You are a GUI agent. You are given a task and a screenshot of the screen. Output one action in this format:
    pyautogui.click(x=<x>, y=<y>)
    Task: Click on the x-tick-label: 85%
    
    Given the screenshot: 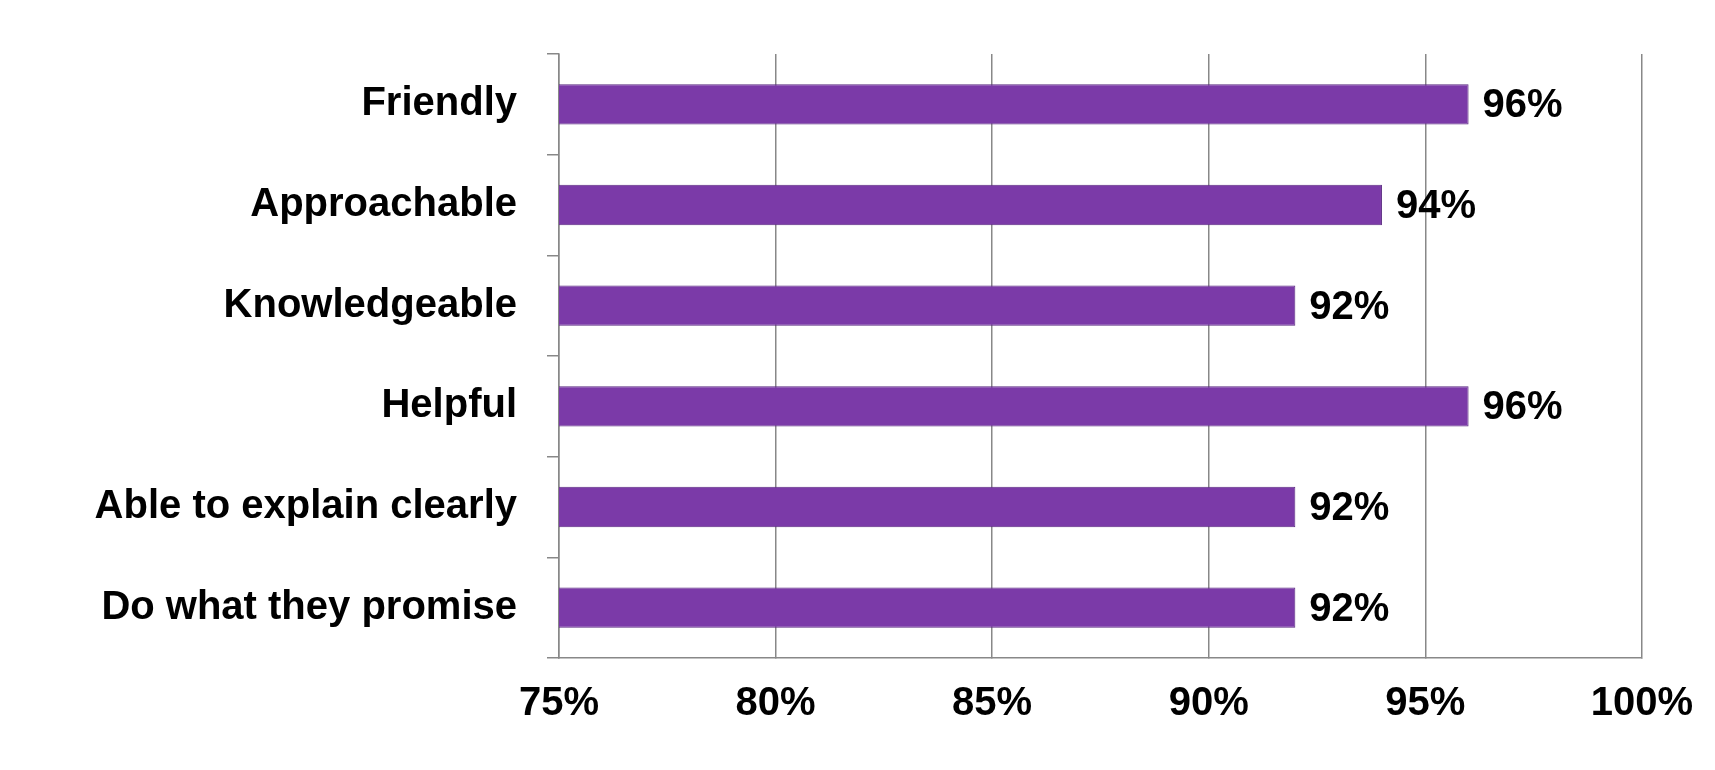 What is the action you would take?
    pyautogui.click(x=992, y=701)
    